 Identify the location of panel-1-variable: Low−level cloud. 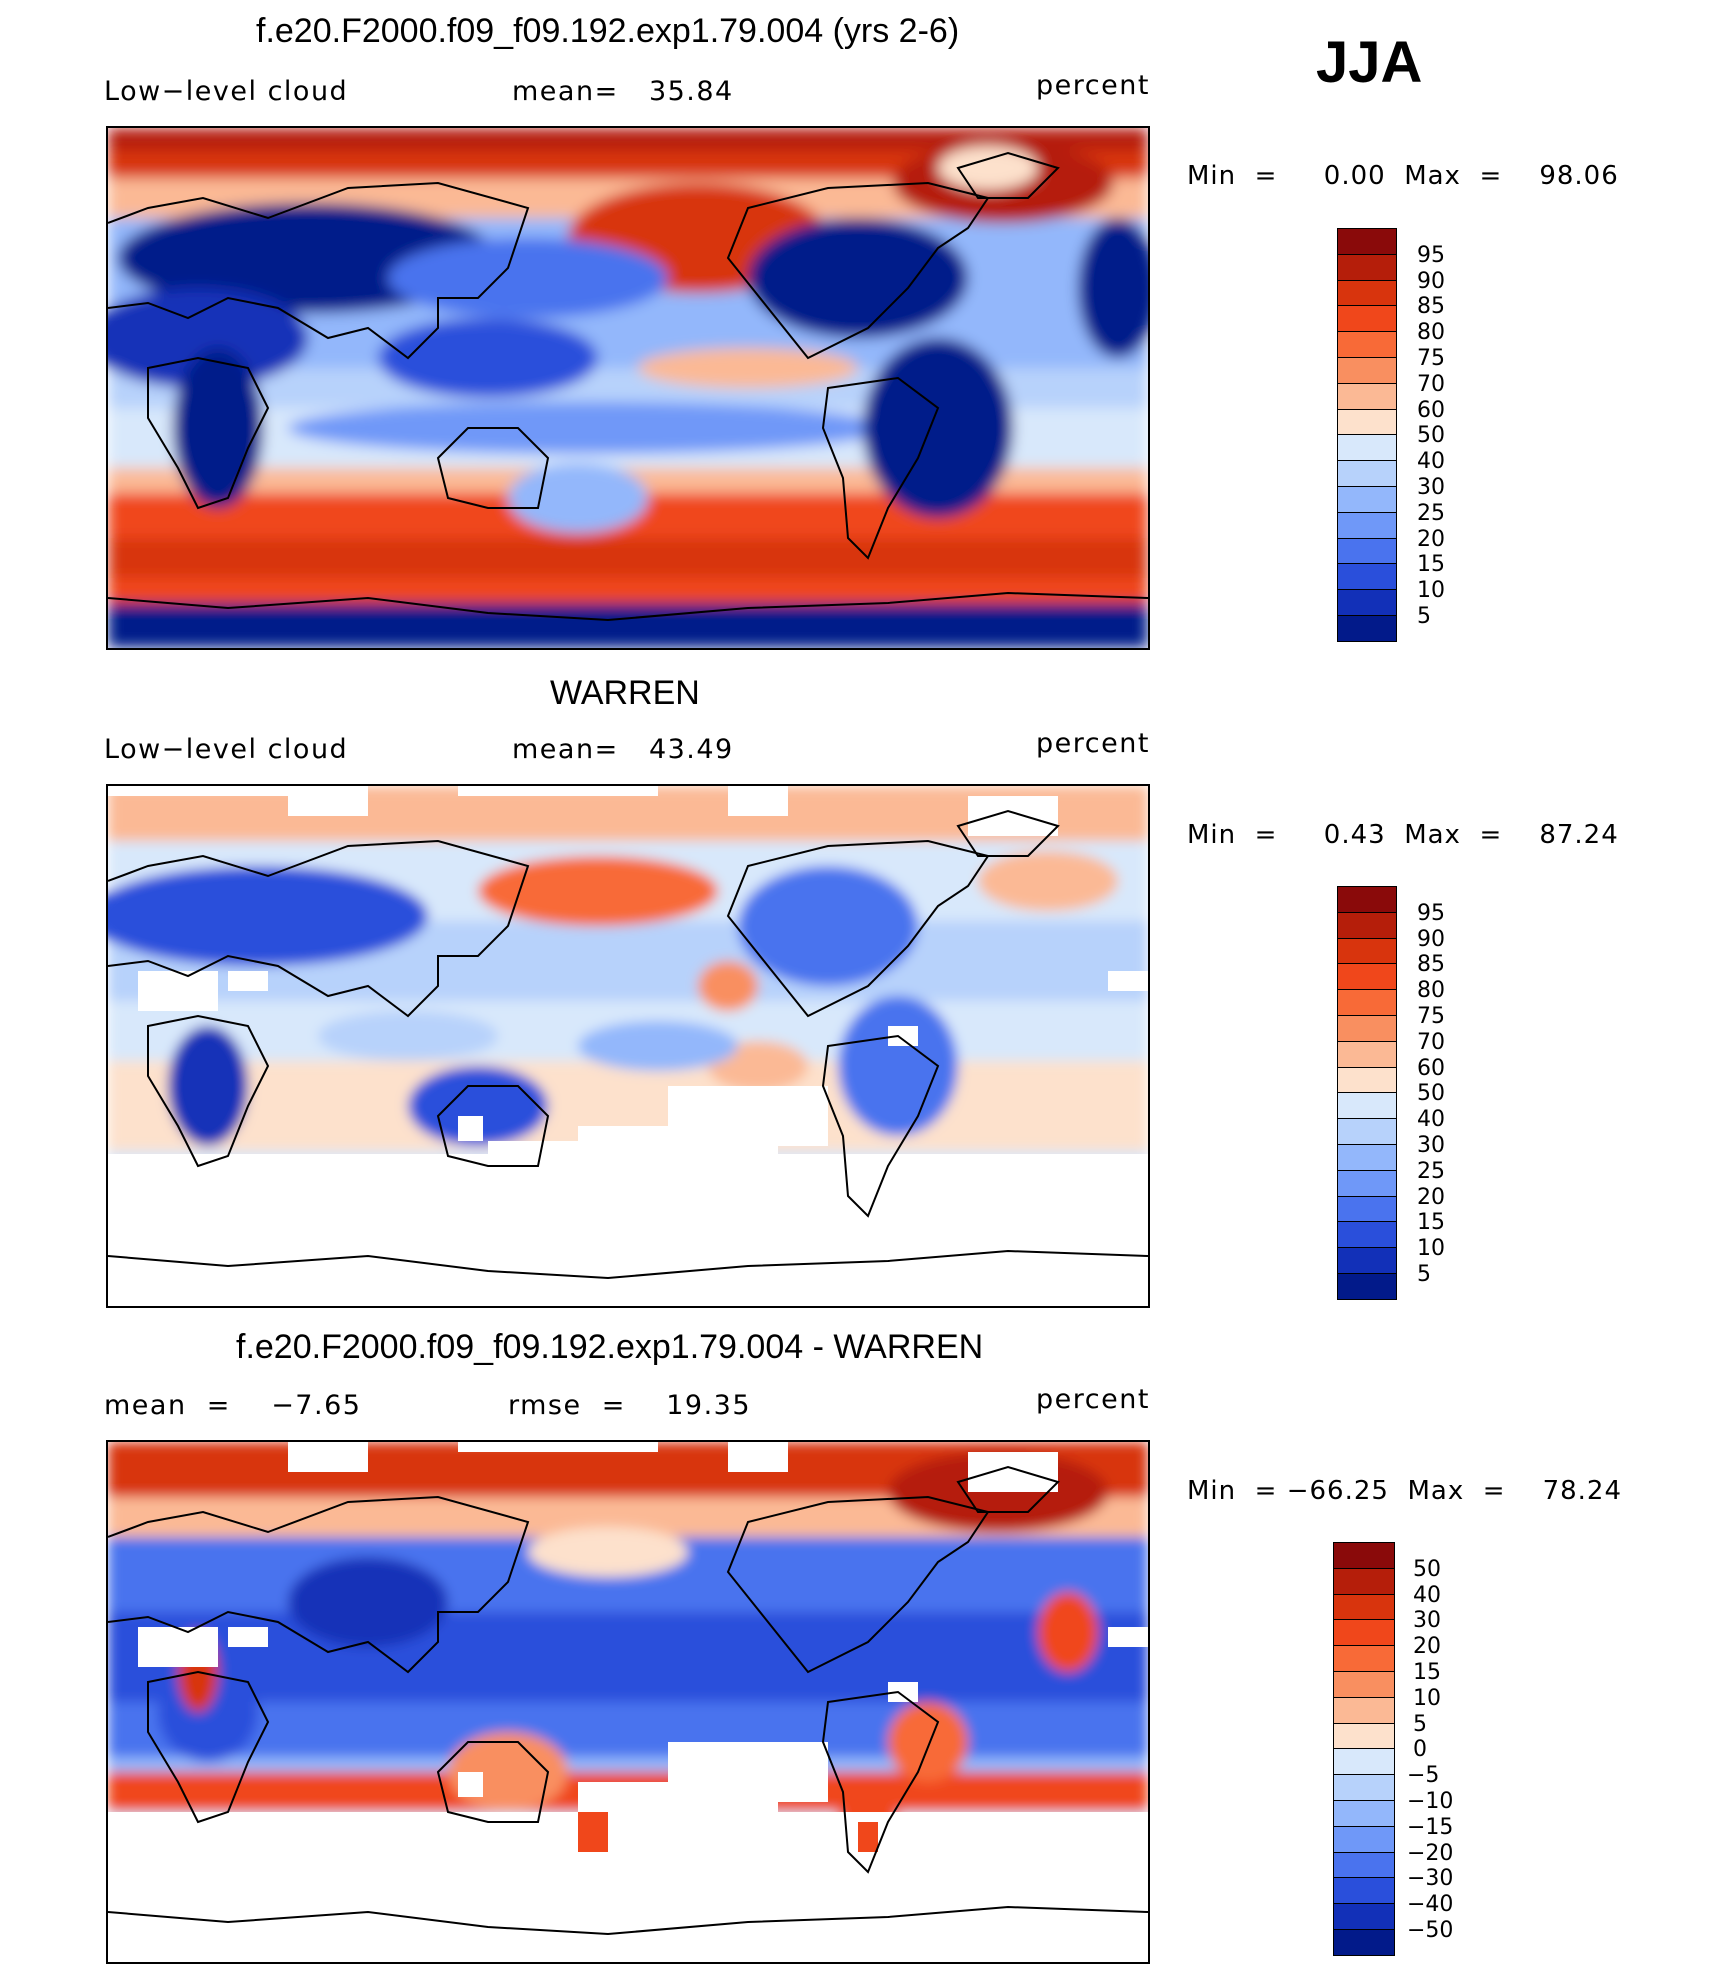
(226, 91).